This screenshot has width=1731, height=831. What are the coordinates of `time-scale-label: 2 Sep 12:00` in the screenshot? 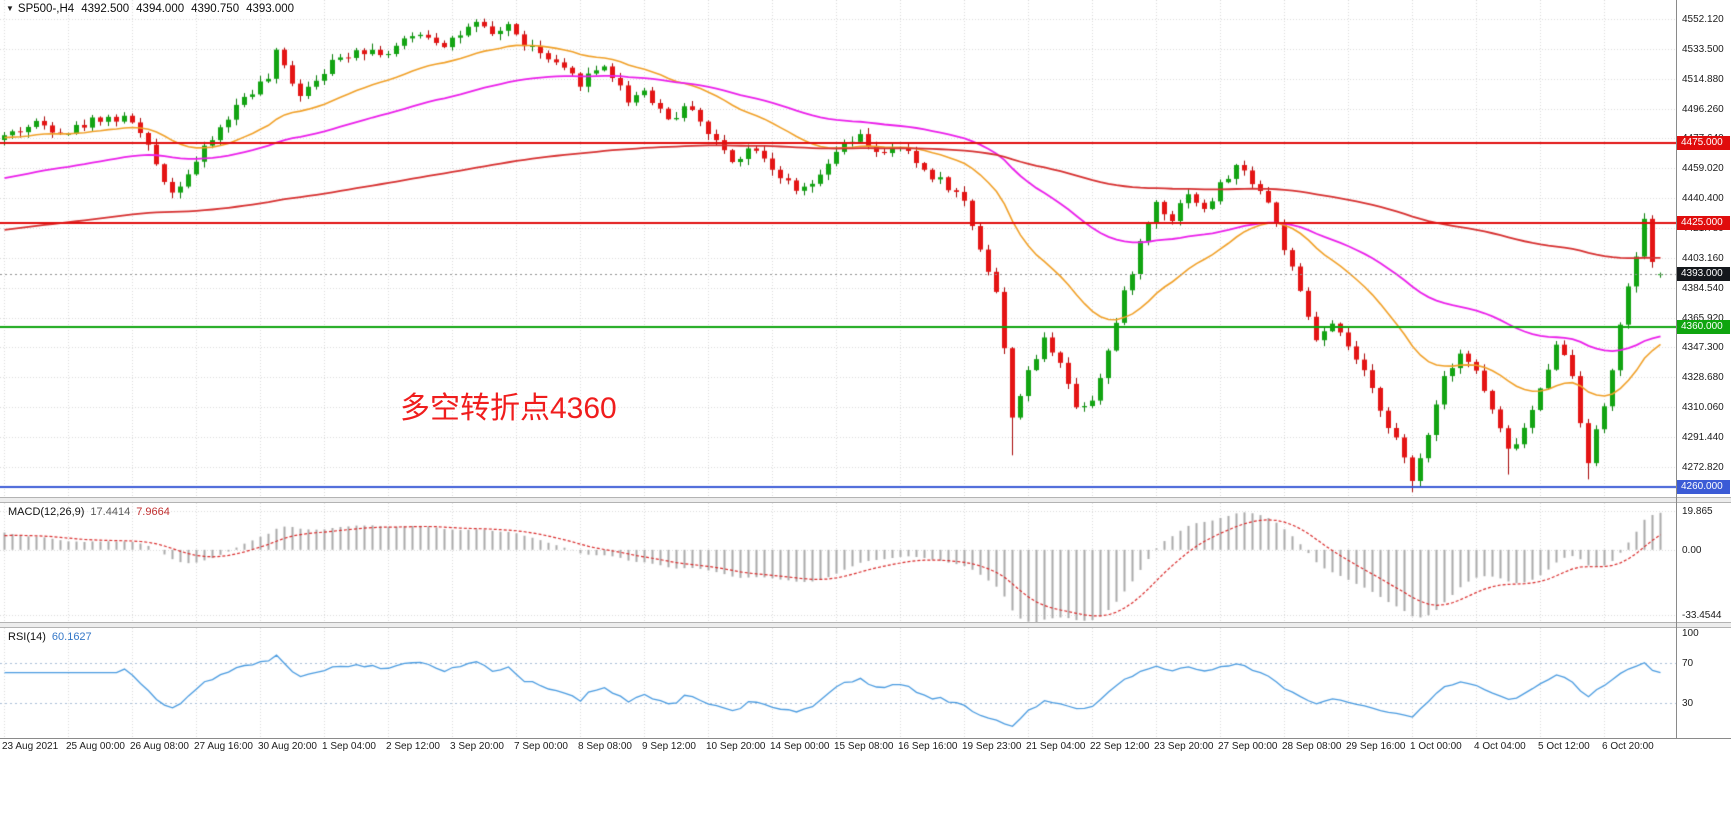 It's located at (413, 746).